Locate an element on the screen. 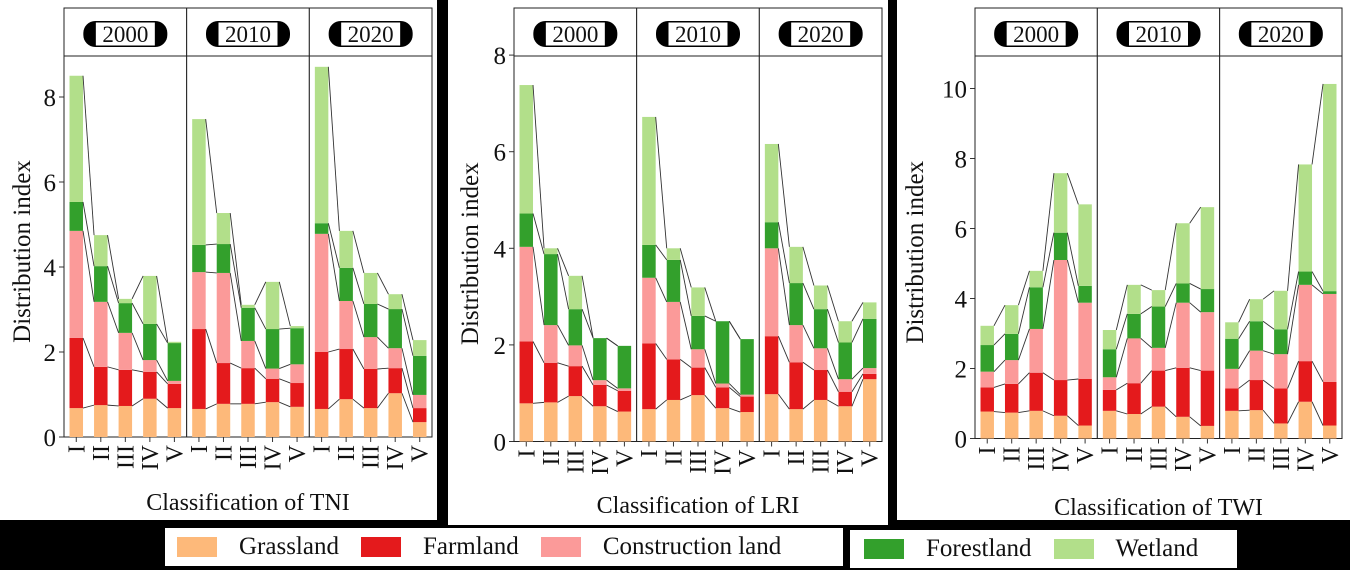 This screenshot has height=570, width=1350. tni-bar-2010-I-forestland is located at coordinates (199, 258).